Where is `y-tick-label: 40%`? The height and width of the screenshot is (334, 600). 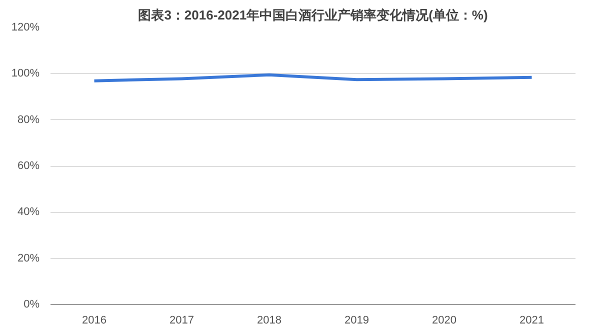 y-tick-label: 40% is located at coordinates (28, 212).